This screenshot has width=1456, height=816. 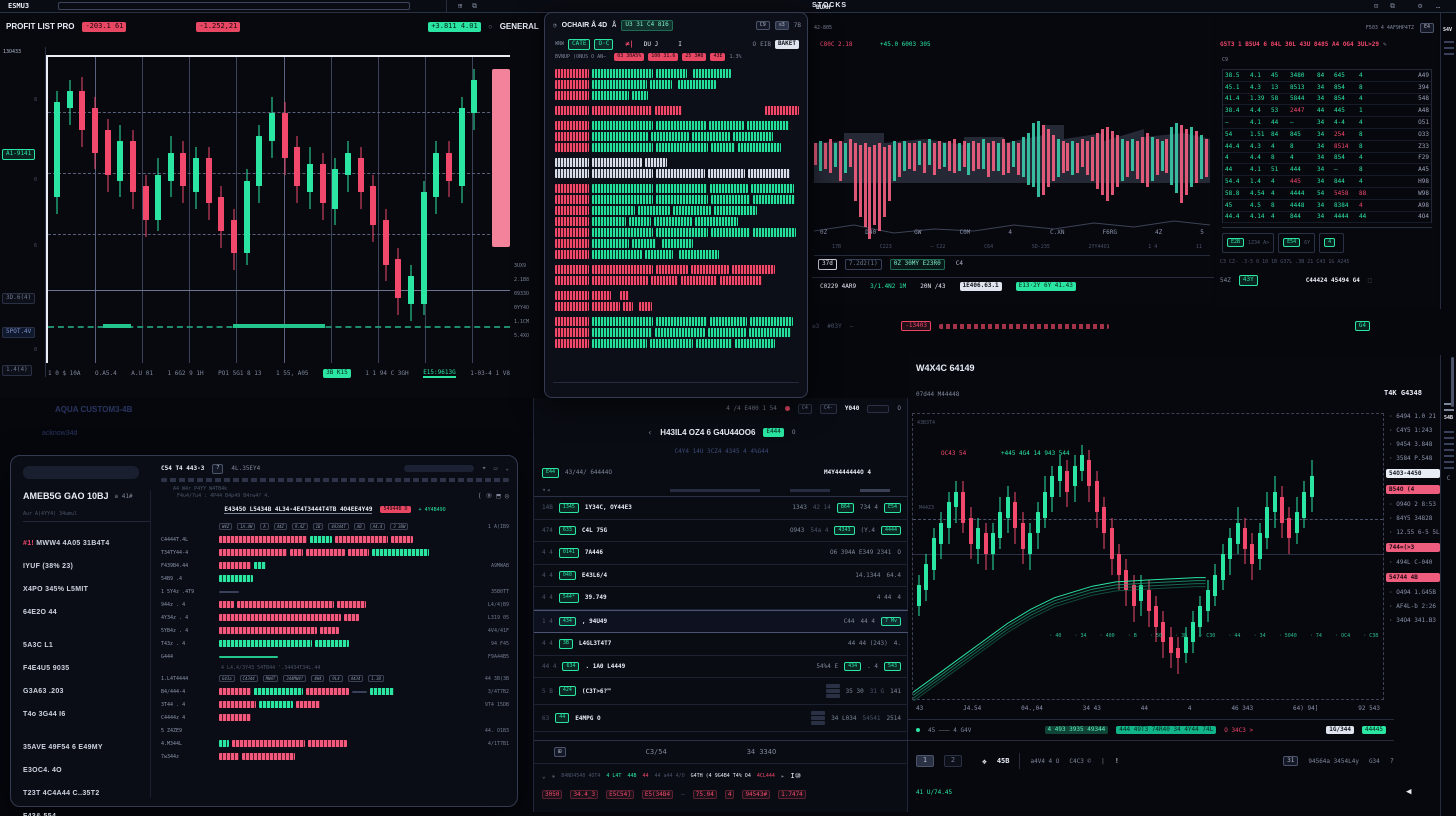 I want to click on strip-red-chip: -13403, so click(x=916, y=326).